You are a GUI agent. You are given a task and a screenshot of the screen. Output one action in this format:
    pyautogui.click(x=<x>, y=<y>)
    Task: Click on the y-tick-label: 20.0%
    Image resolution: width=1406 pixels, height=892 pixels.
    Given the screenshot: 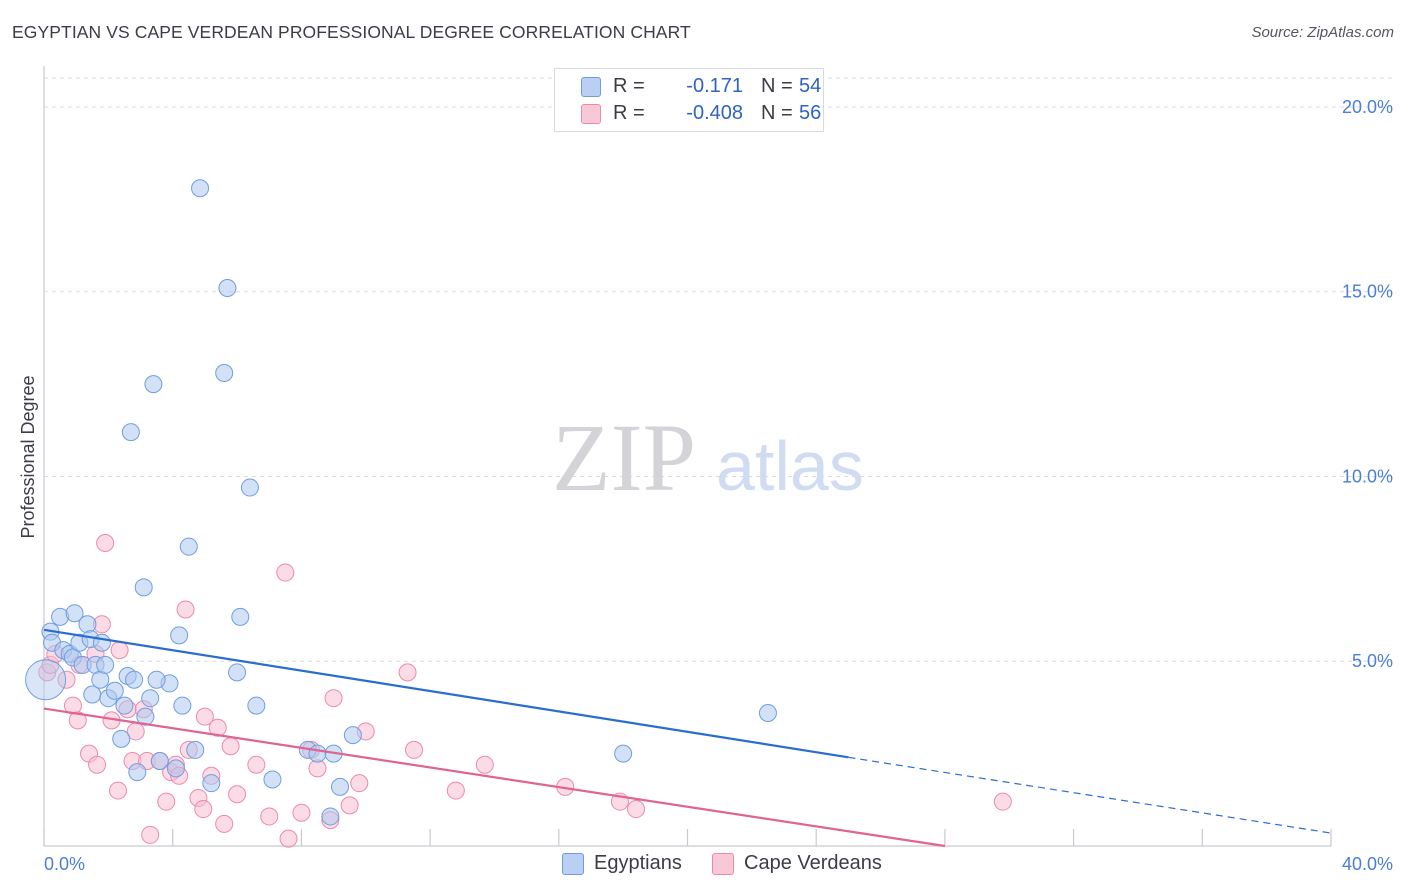 What is the action you would take?
    pyautogui.click(x=1367, y=107)
    